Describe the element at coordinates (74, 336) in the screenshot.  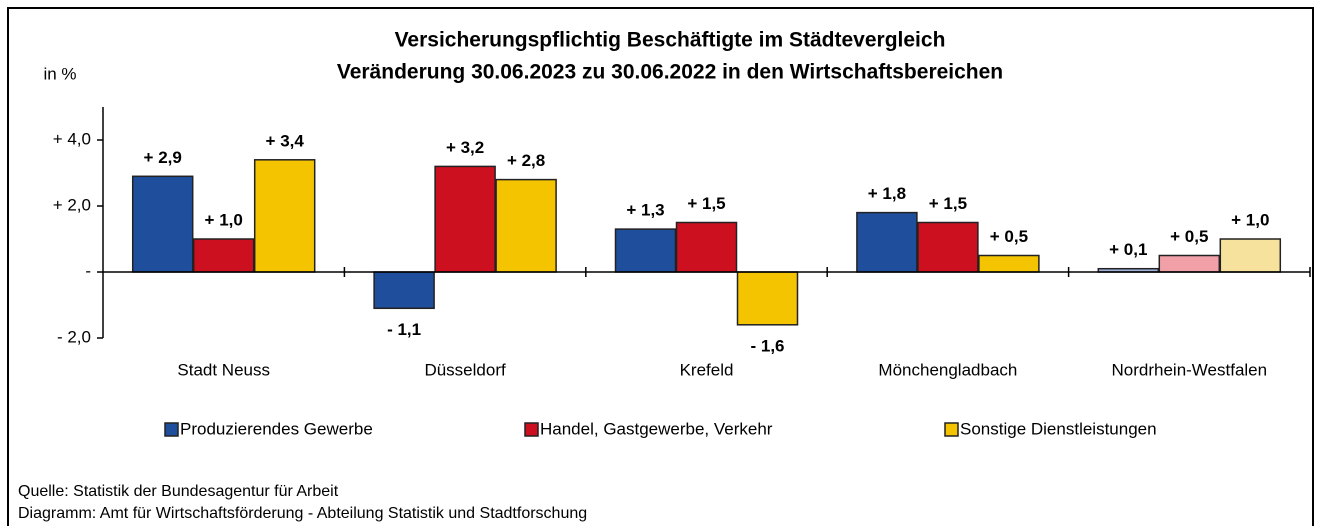
I see `y-tick-label: - 2,0` at that location.